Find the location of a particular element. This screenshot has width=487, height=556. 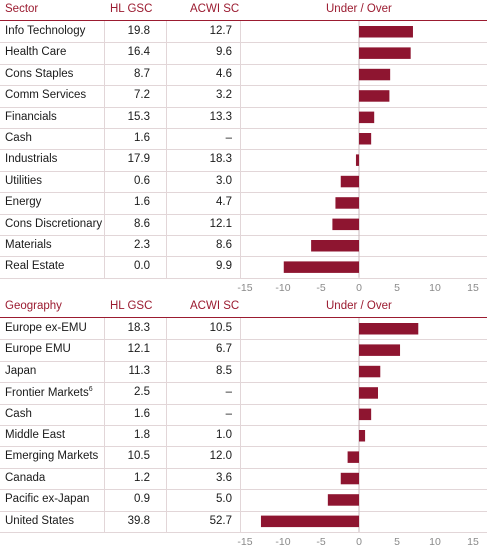

hl-gsc-value: 8.7 is located at coordinates (142, 73).